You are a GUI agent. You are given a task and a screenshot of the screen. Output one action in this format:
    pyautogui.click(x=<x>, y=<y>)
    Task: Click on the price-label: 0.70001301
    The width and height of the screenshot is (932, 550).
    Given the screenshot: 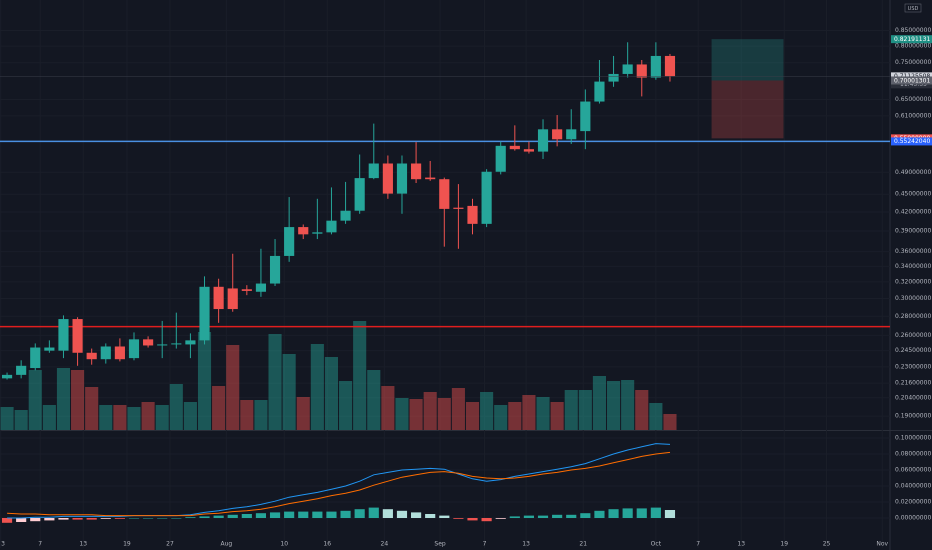 What is the action you would take?
    pyautogui.click(x=912, y=80)
    